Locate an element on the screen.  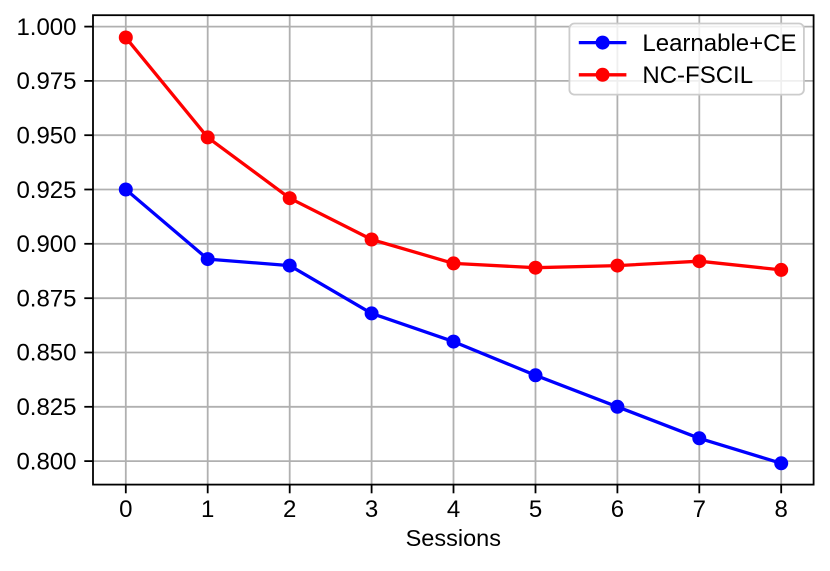
svg-text: 6 is located at coordinates (617, 509).